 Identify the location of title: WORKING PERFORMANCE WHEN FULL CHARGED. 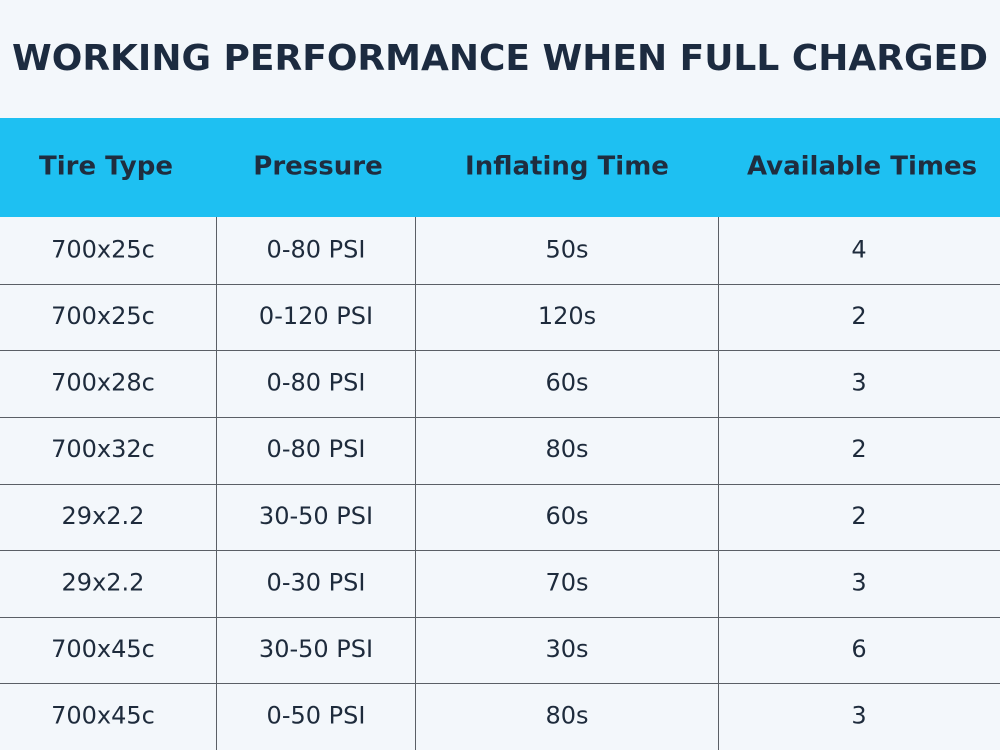
(500, 58).